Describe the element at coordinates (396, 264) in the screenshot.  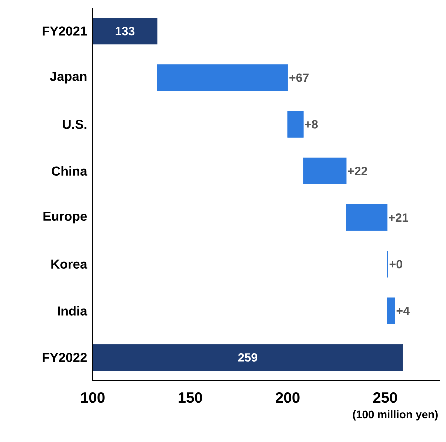
I see `data-label: +0` at that location.